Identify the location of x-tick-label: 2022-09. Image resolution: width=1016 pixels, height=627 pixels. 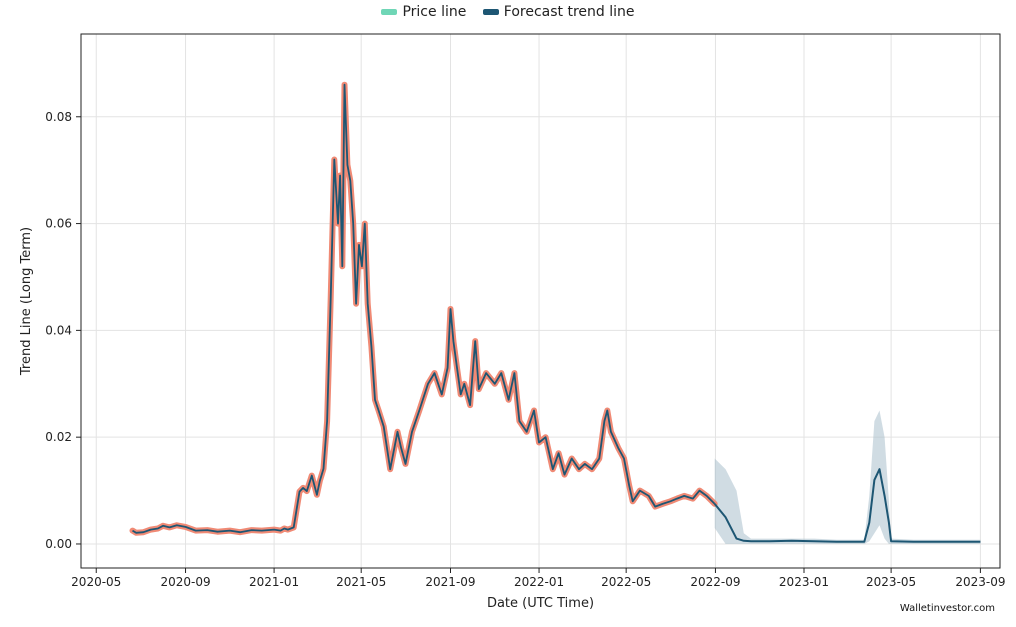
(715, 582).